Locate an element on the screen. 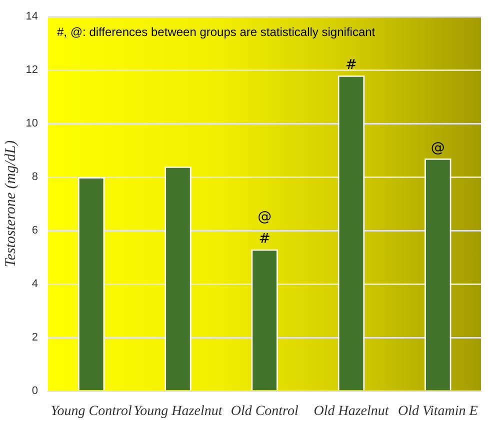 Image resolution: width=490 pixels, height=428 pixels. x-tick-label: Young Control is located at coordinates (91, 412).